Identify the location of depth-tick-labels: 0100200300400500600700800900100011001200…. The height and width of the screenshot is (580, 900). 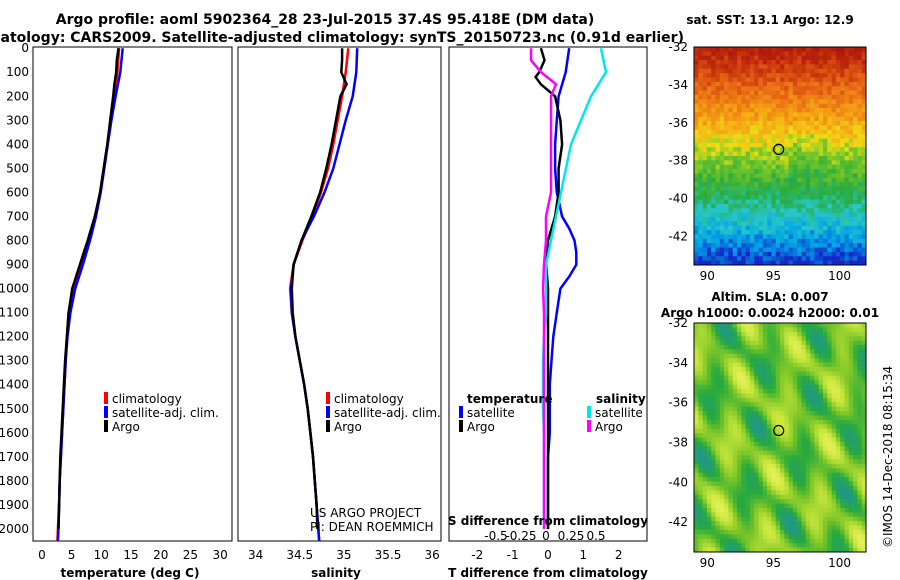
(14, 288).